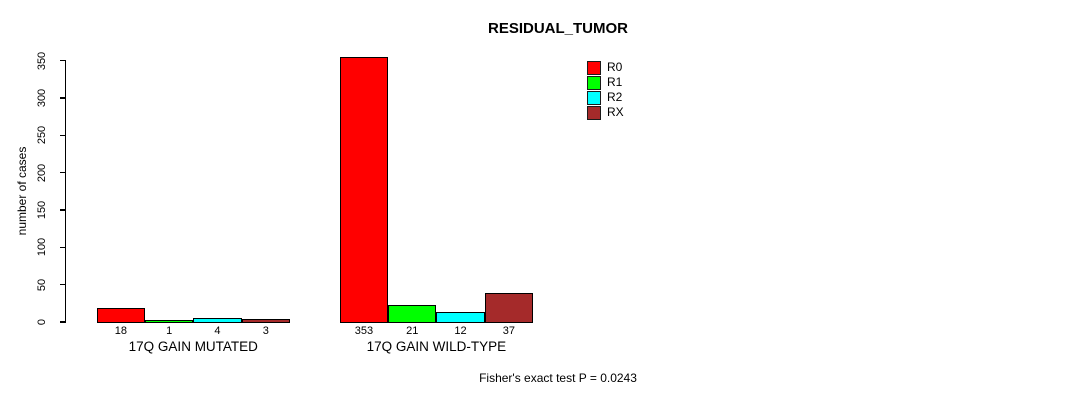 This screenshot has width=1090, height=400. I want to click on legend-label-rx: RX, so click(615, 112).